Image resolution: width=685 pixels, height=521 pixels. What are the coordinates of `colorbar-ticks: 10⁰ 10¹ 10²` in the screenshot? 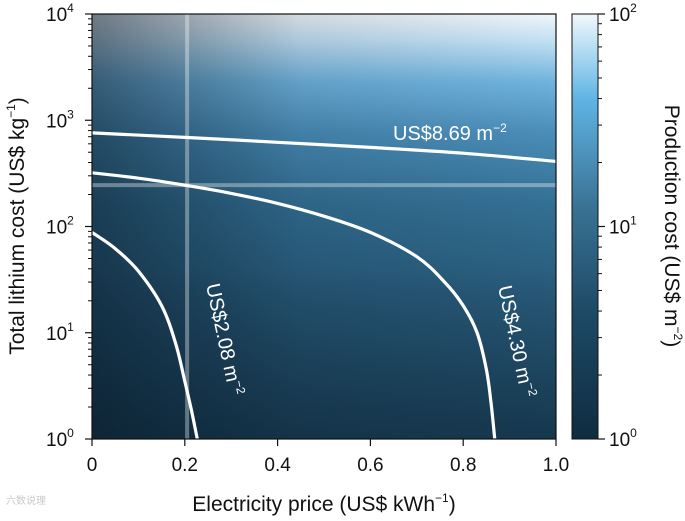 It's located at (617, 226).